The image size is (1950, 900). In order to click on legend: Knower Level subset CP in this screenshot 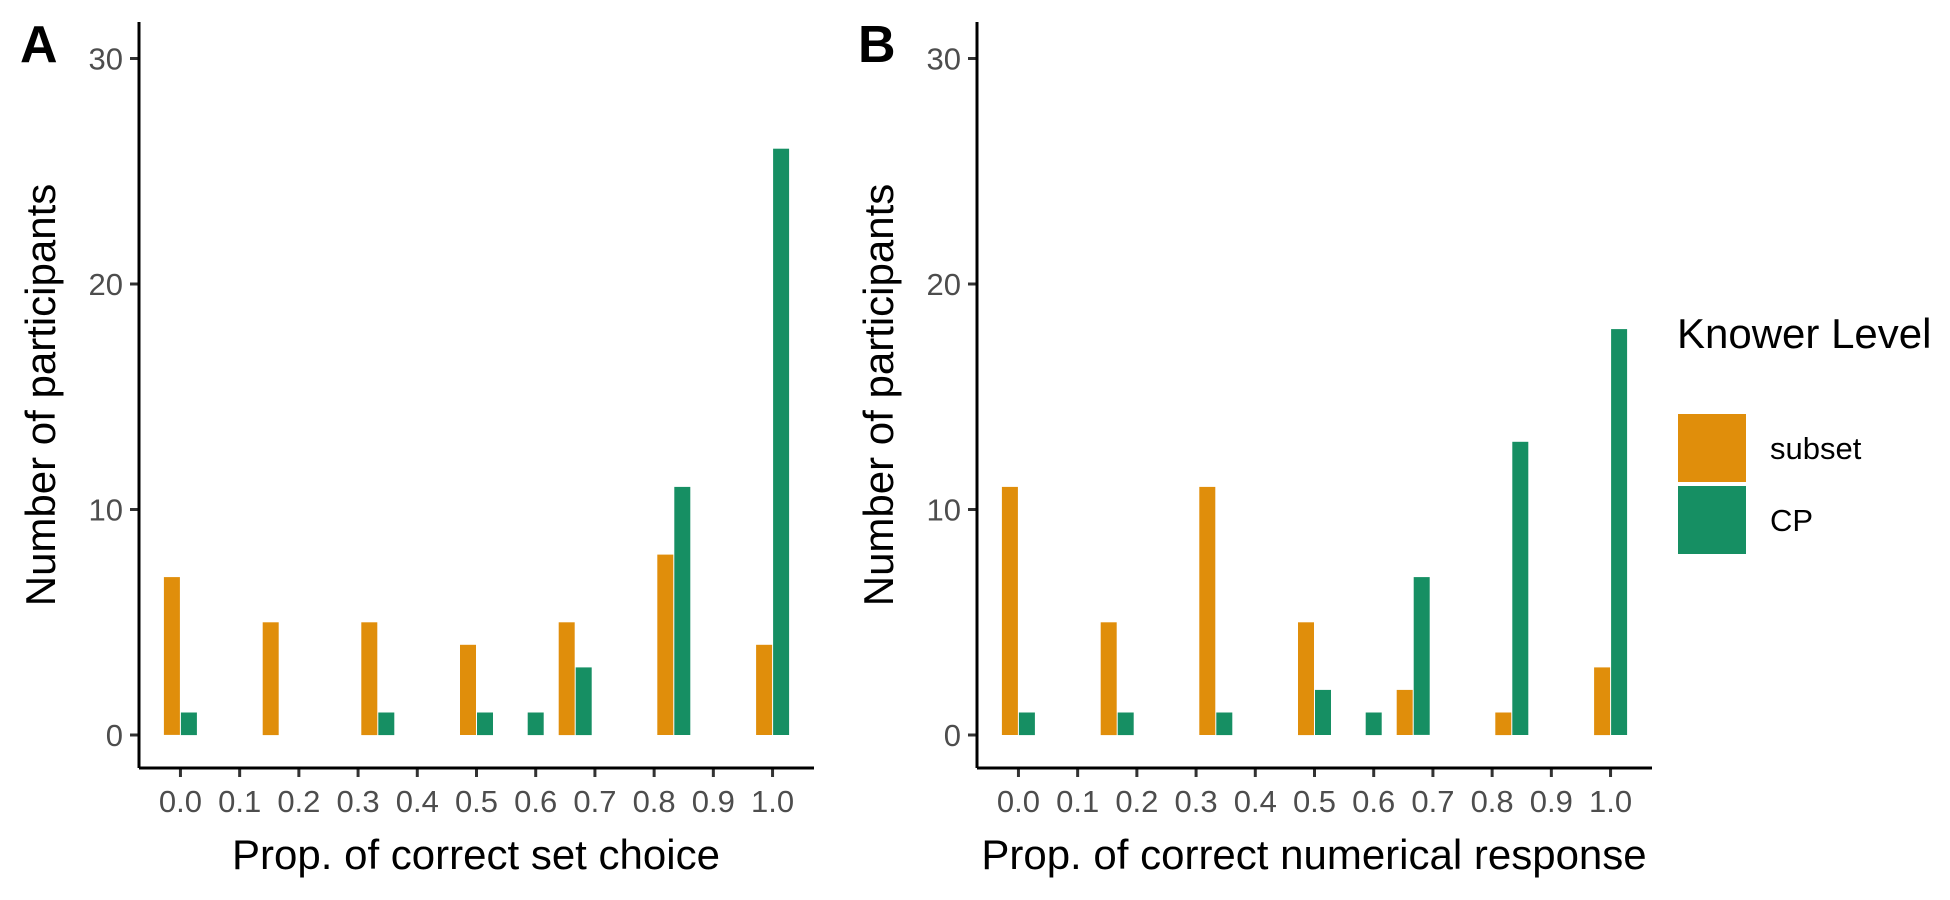, I will do `click(1804, 432)`.